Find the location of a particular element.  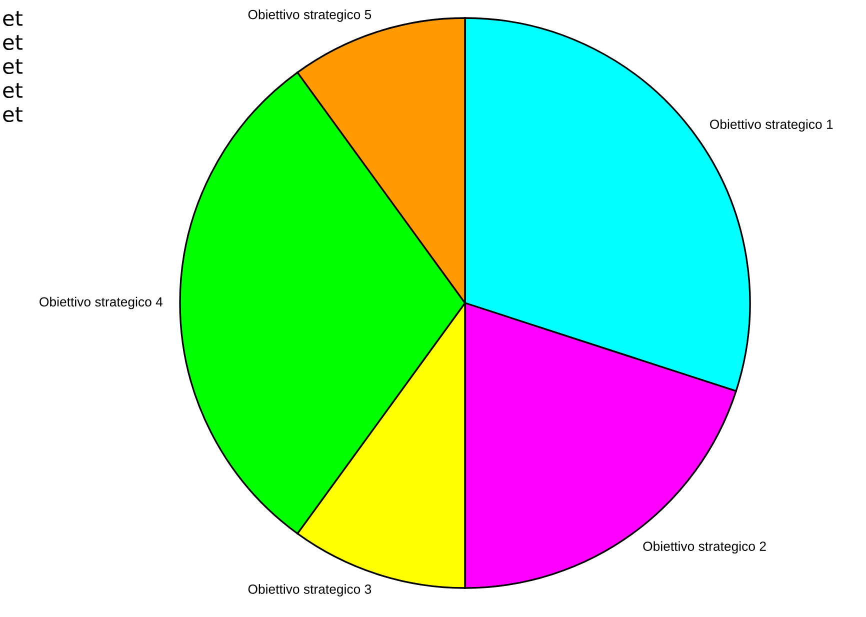

slice-label: Obiettivo strategico 1 is located at coordinates (771, 125).